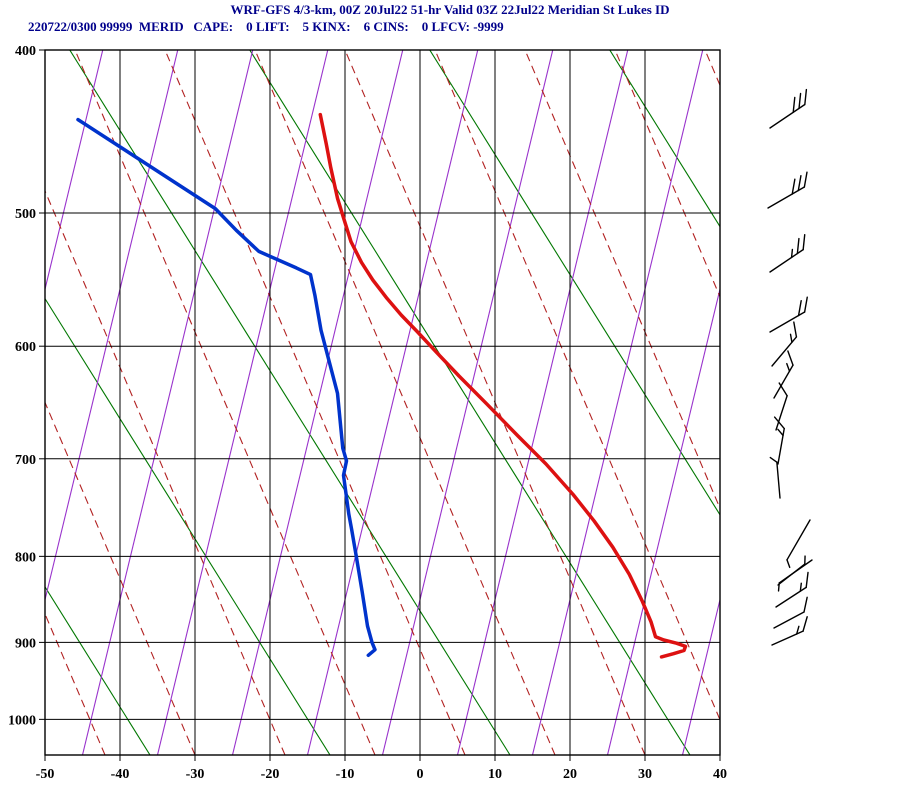 This screenshot has width=900, height=800. What do you see at coordinates (420, 774) in the screenshot?
I see `x-axis-tick-label: 0` at bounding box center [420, 774].